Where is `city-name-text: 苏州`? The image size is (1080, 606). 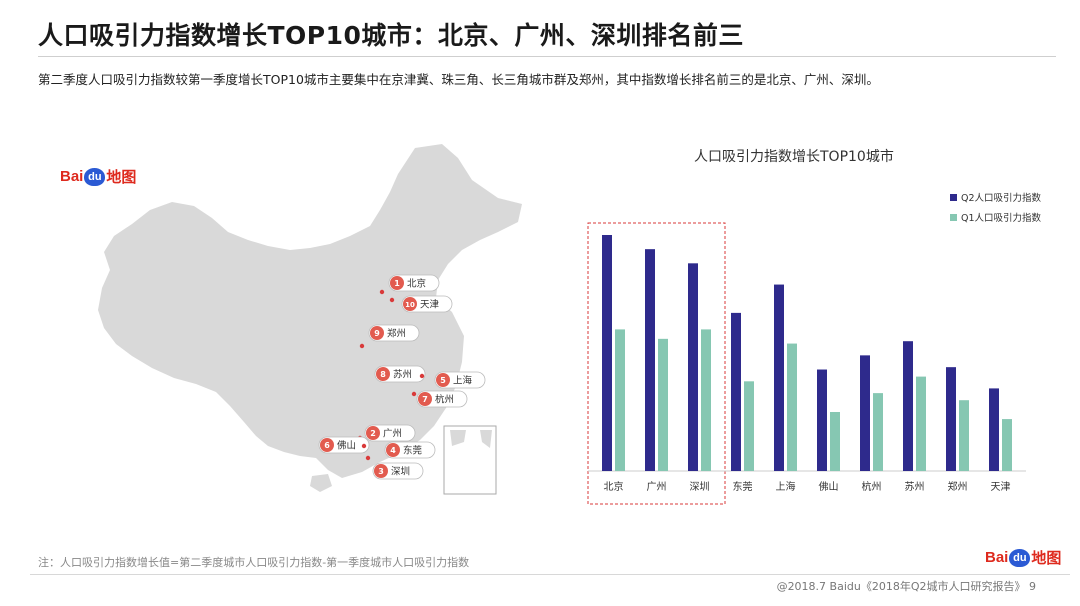
city-name-text: 苏州 is located at coordinates (402, 375).